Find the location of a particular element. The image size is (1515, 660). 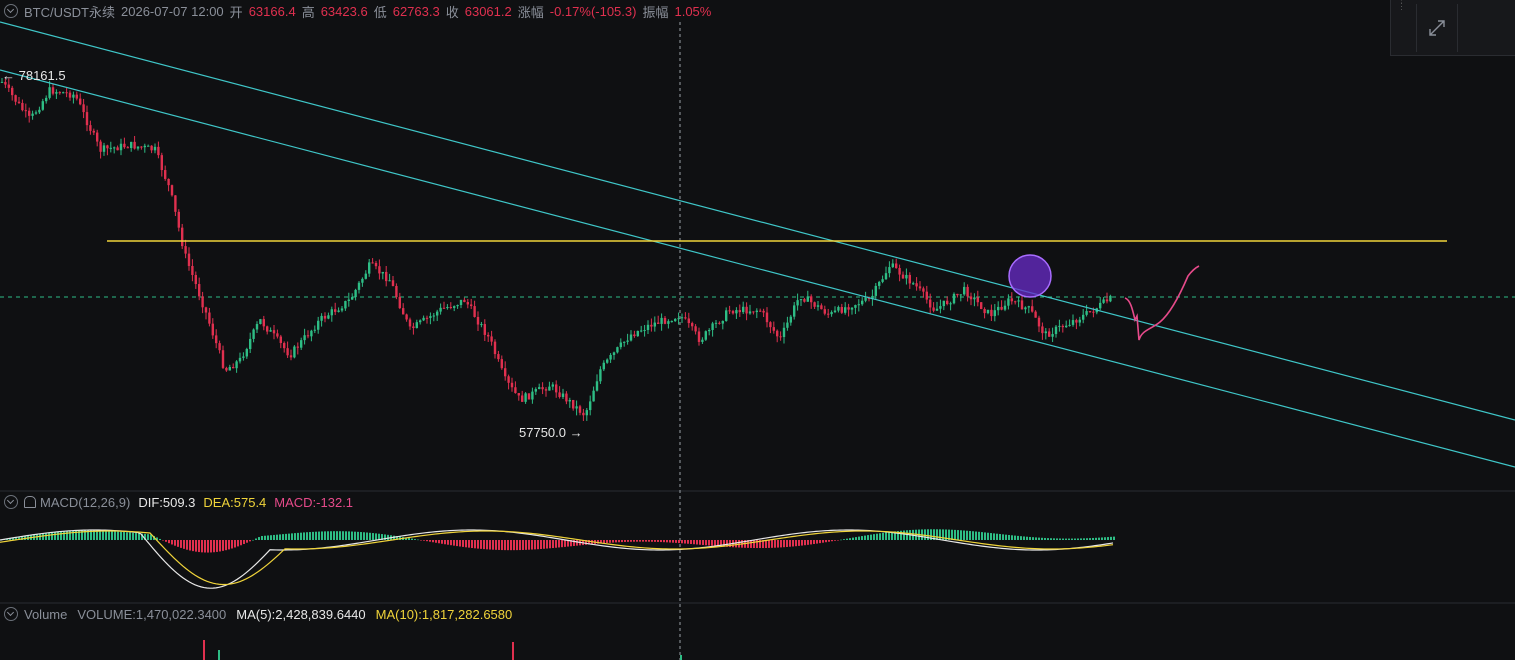

grip-dots-icon: ⋮ ⋮ is located at coordinates (1401, 5).